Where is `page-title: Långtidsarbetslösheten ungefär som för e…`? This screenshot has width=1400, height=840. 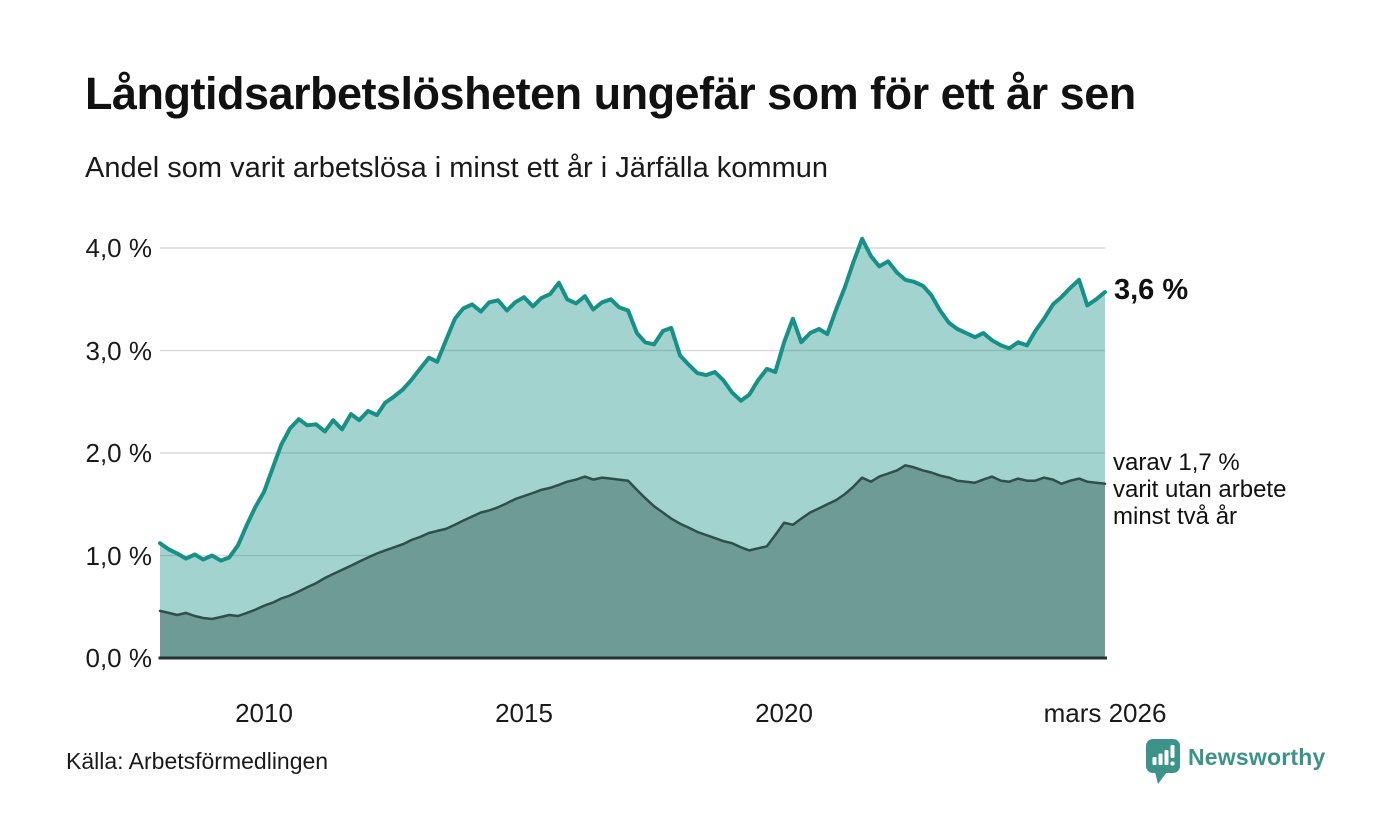
page-title: Långtidsarbetslösheten ungefär som för e… is located at coordinates (610, 93).